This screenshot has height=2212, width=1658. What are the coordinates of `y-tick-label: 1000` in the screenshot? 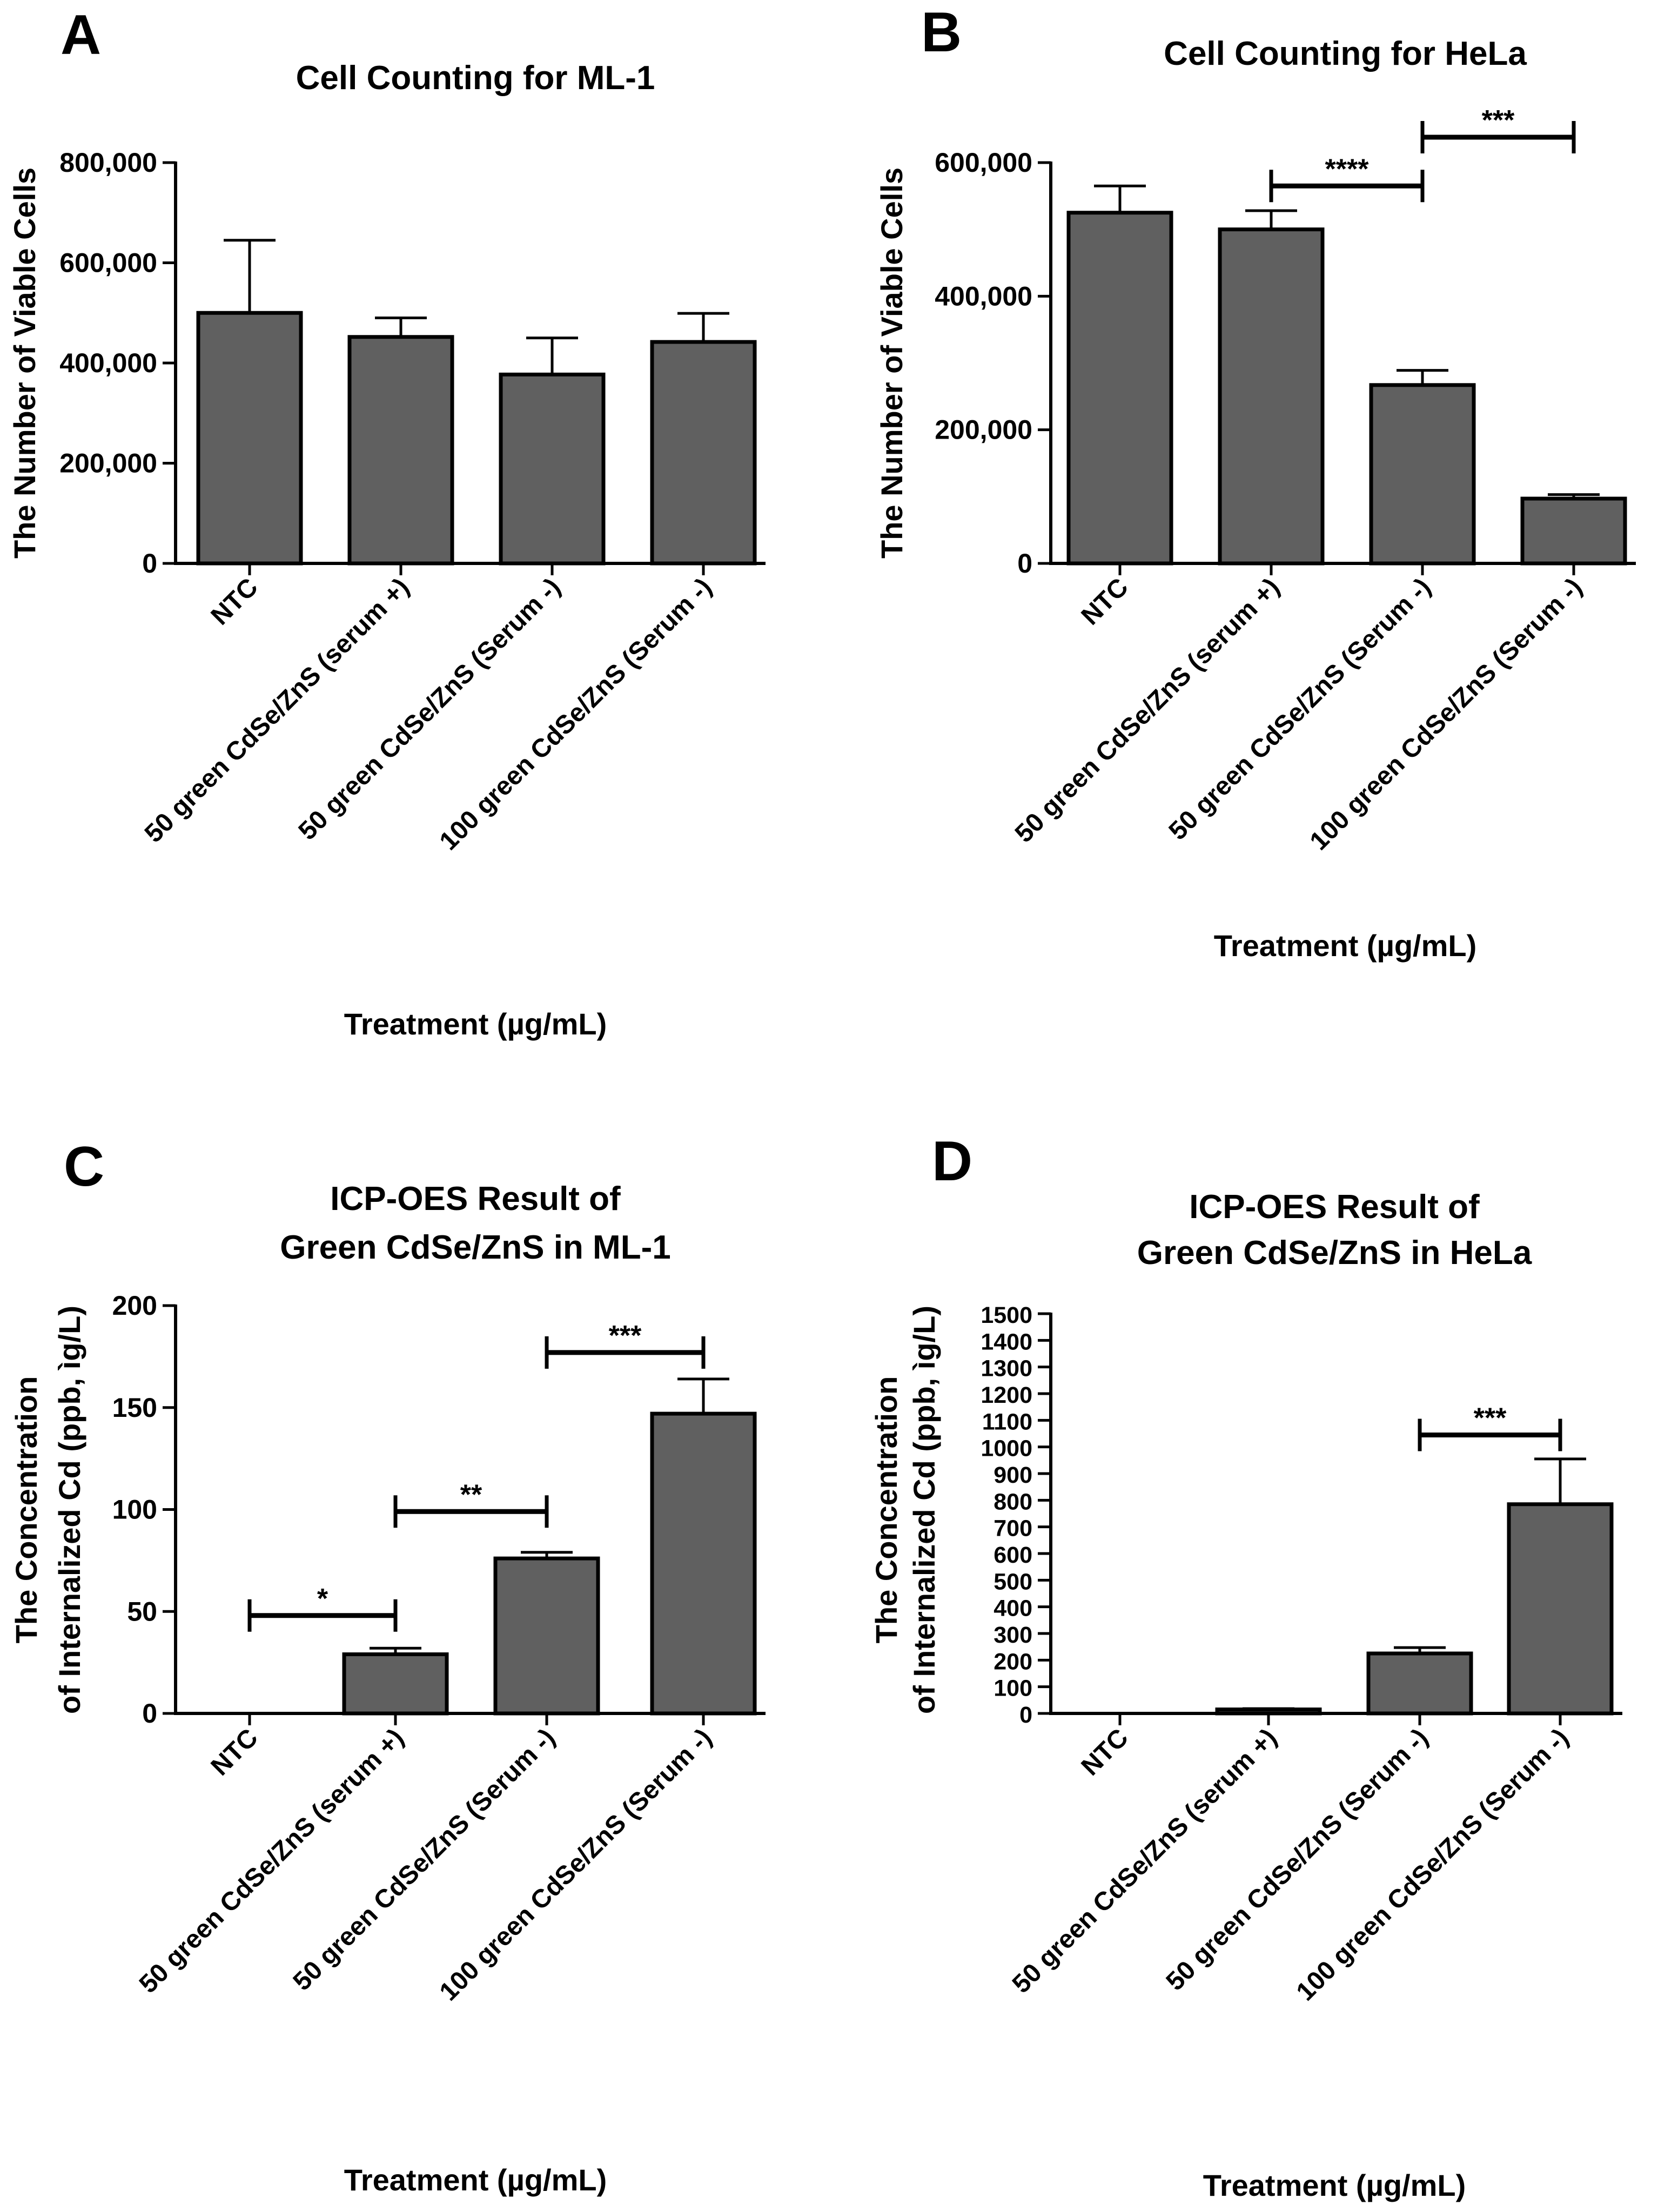 It's located at (1006, 1449).